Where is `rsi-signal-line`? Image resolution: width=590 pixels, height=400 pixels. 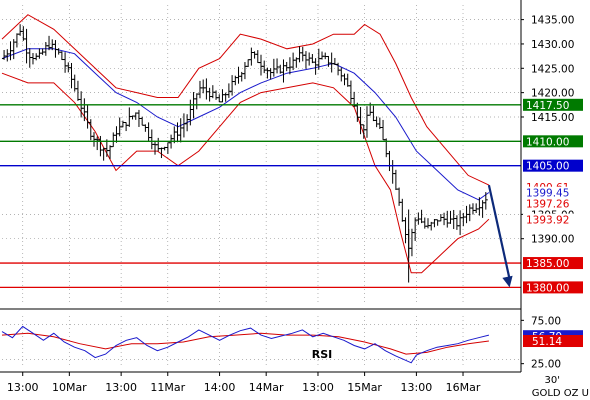 rsi-signal-line is located at coordinates (245, 343).